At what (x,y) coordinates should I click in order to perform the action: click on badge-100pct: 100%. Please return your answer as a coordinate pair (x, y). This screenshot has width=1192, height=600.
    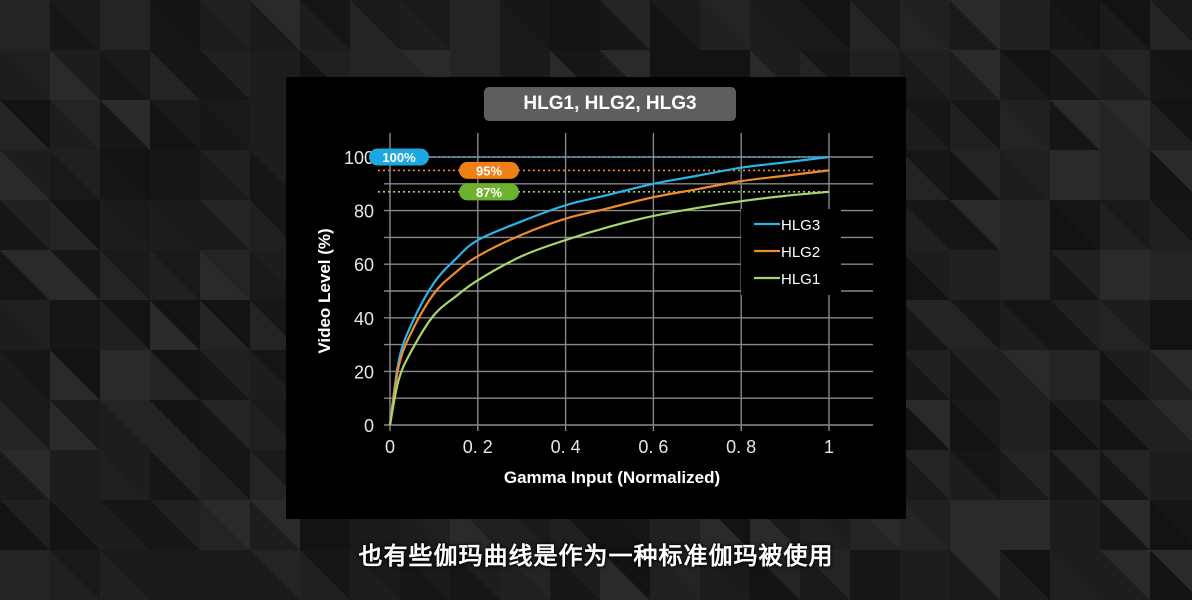
    Looking at the image, I should click on (399, 157).